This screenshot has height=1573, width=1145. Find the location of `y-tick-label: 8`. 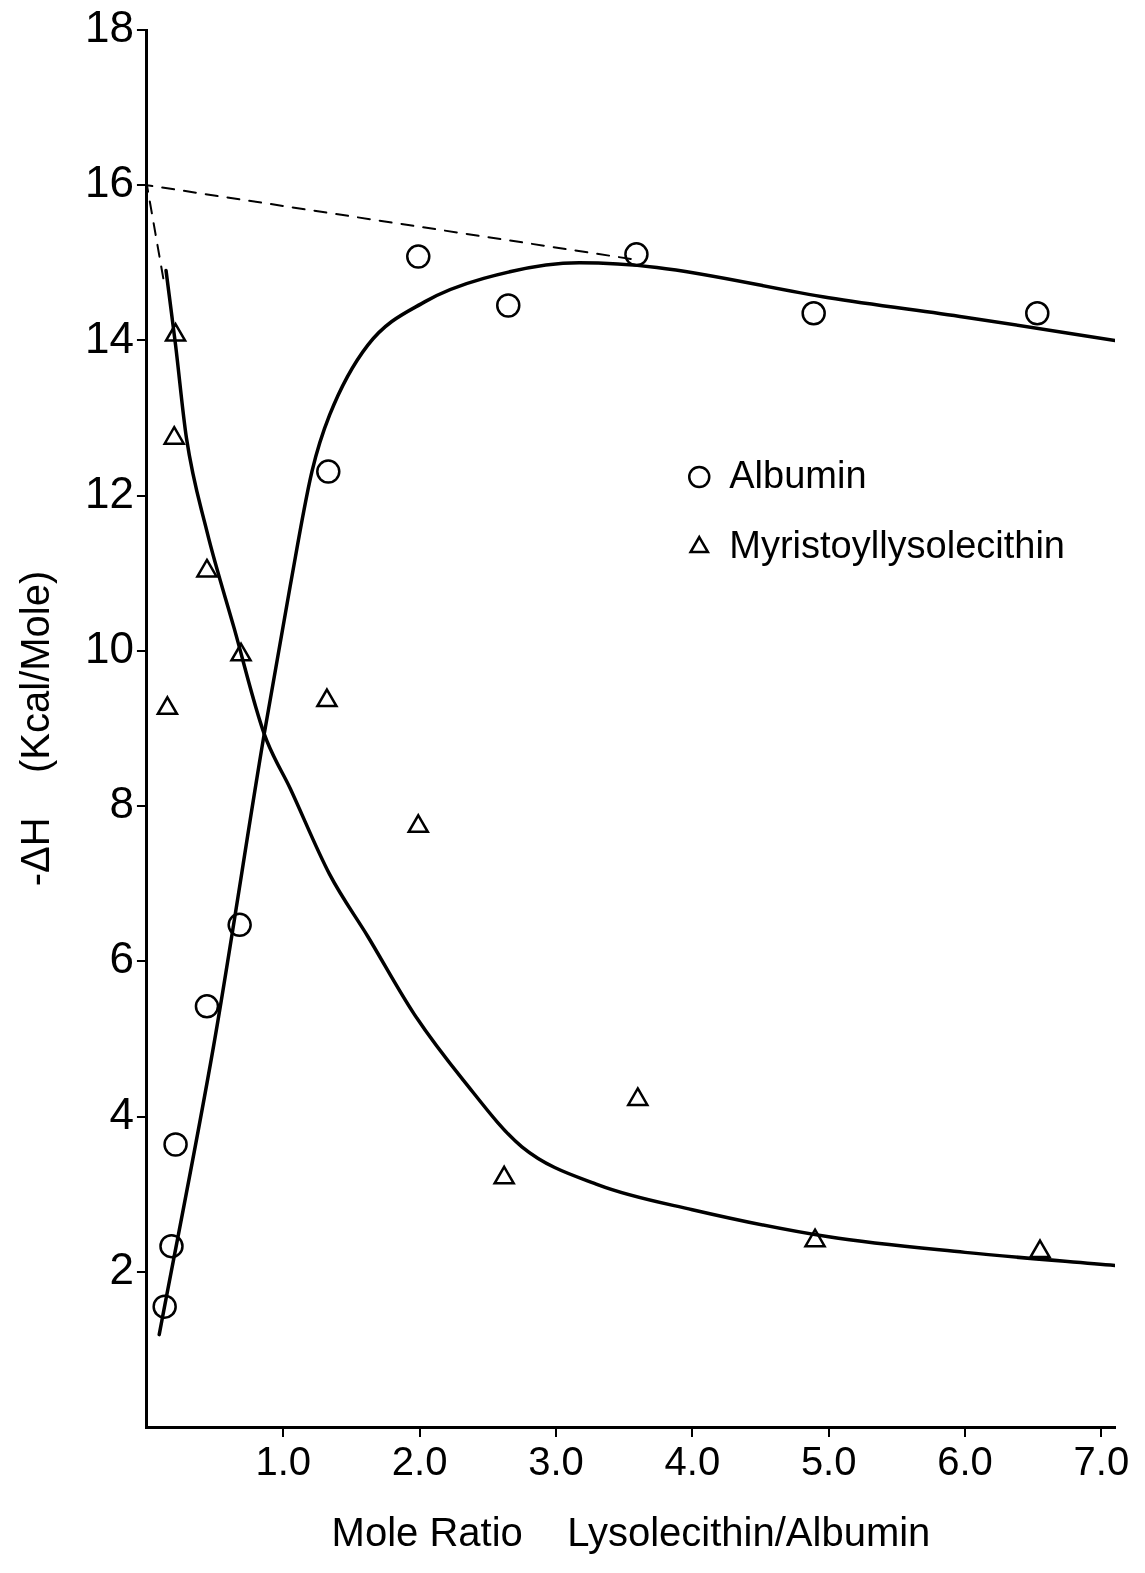

y-tick-label: 8 is located at coordinates (121, 803).